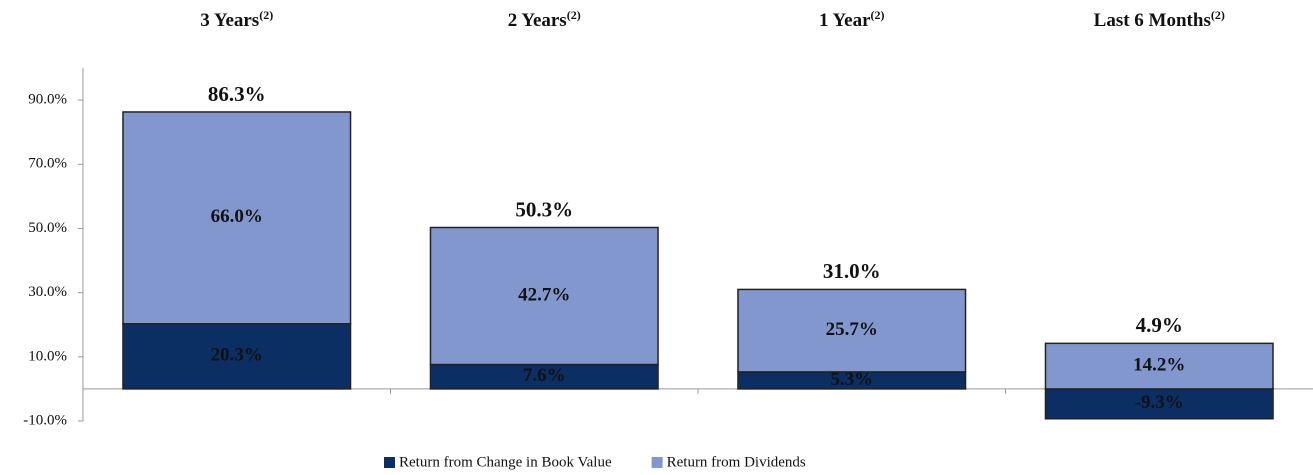 This screenshot has height=475, width=1313. I want to click on segment-label: 20.3%, so click(237, 355).